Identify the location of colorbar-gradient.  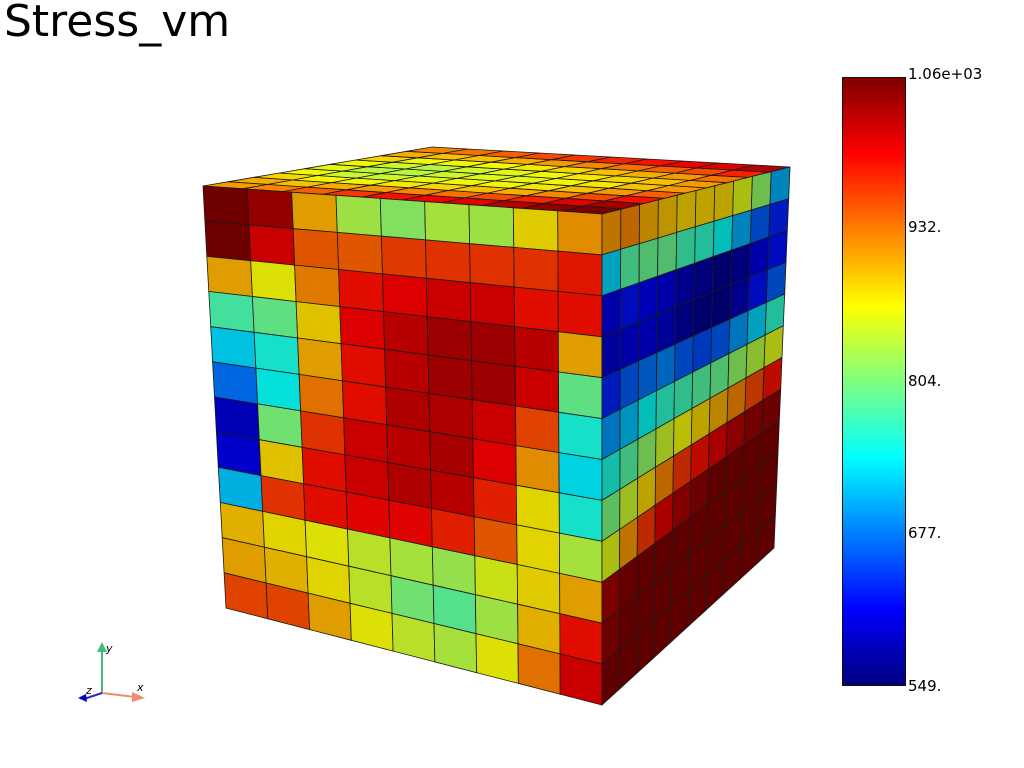
(874, 381).